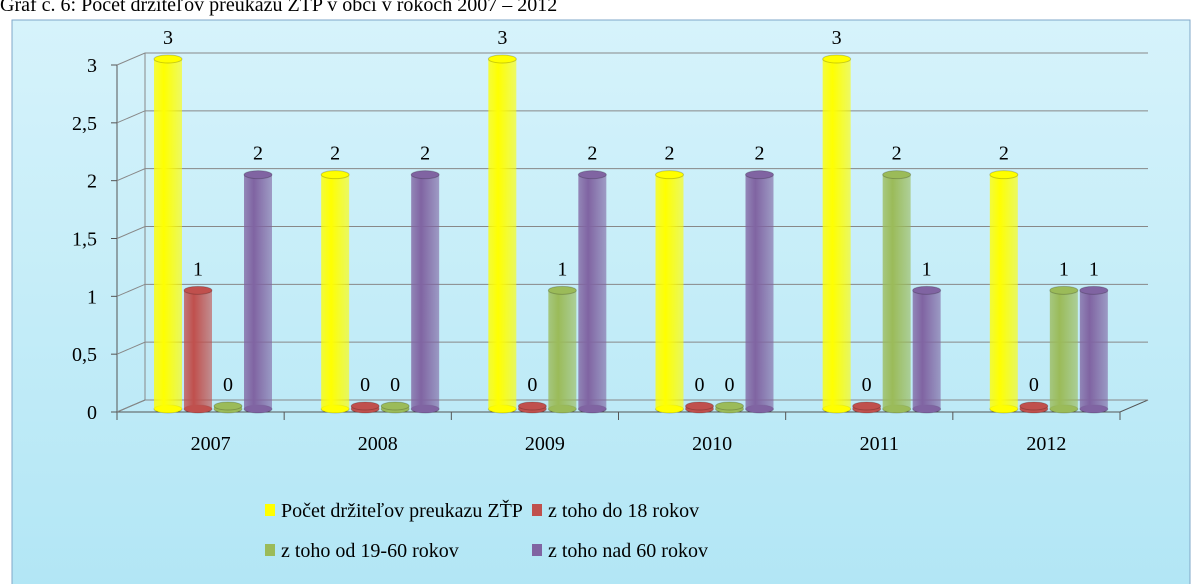 The height and width of the screenshot is (584, 1201). I want to click on y-tick-label: 1, so click(92, 297).